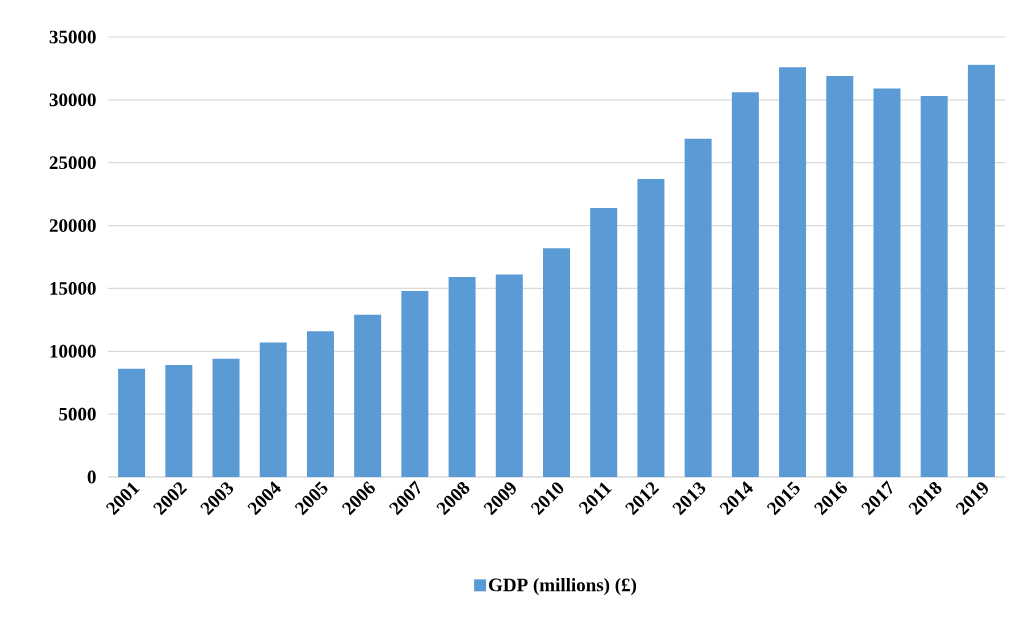 The height and width of the screenshot is (617, 1023). What do you see at coordinates (72, 163) in the screenshot?
I see `y-tick-label: 25000` at bounding box center [72, 163].